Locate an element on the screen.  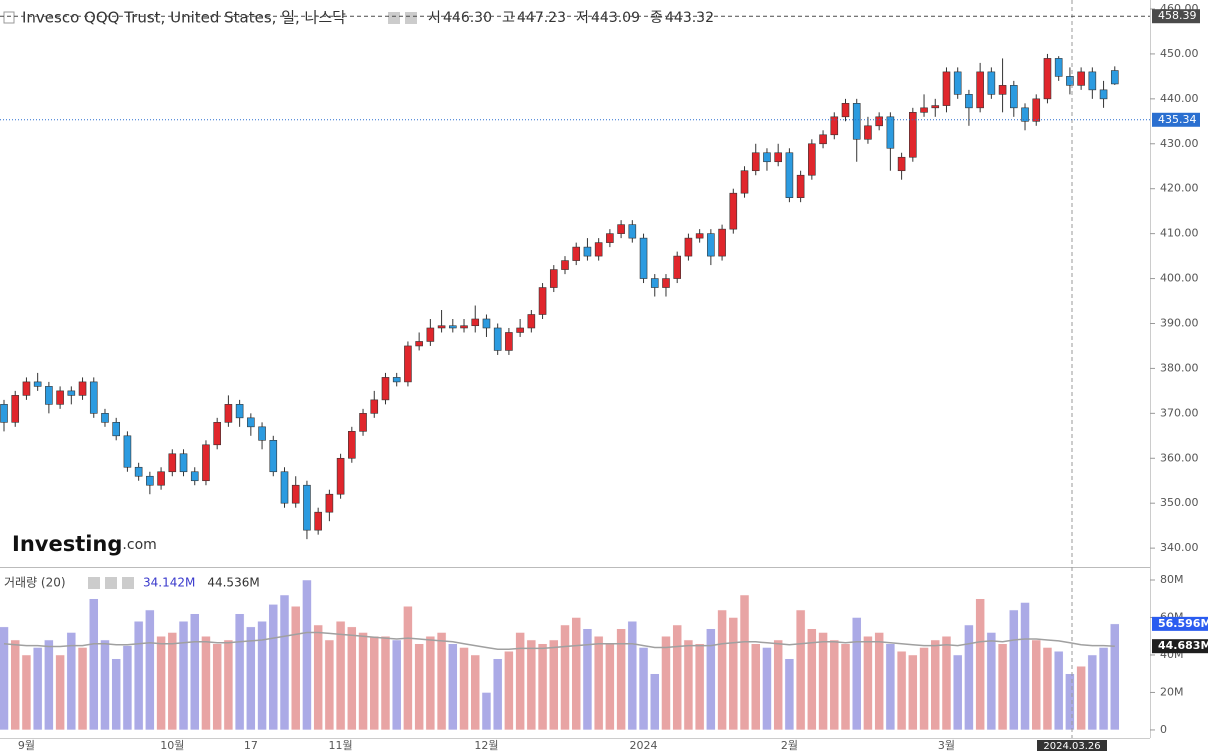
volume-settings-icon is located at coordinates (111, 583).